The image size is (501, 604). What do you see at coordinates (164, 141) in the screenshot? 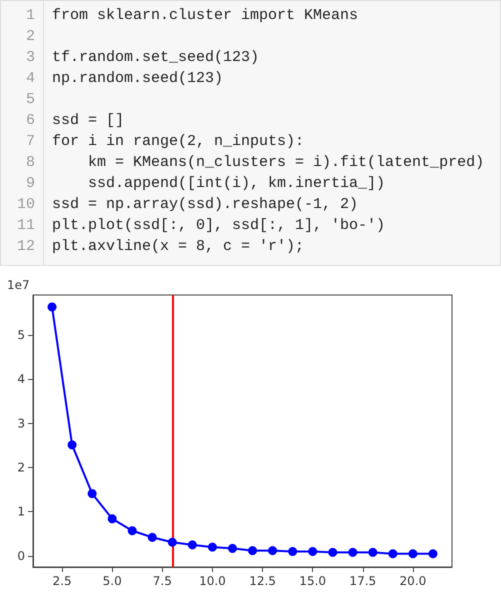
I see `text: 7 for i in range(2, n_inputs):` at bounding box center [164, 141].